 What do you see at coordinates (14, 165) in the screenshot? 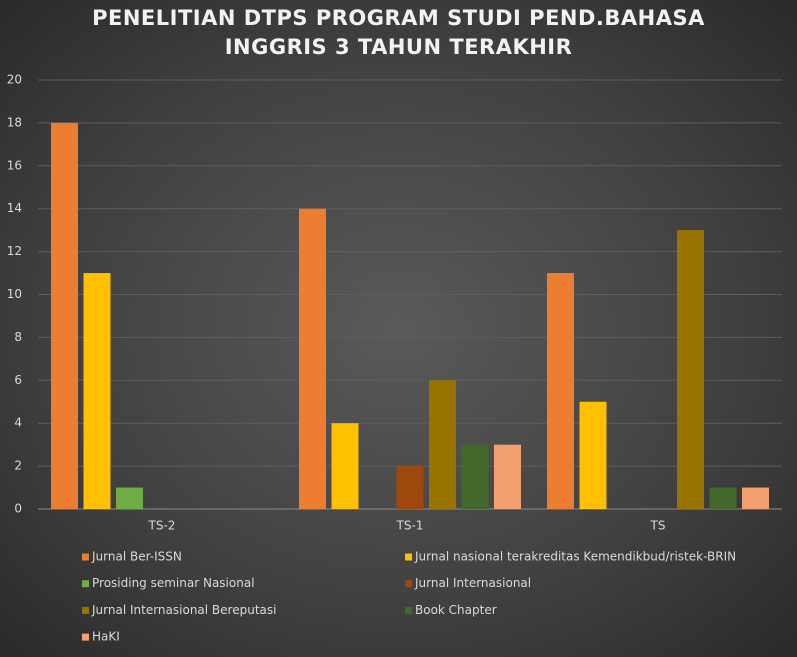
I see `y-tick-label: 16` at bounding box center [14, 165].